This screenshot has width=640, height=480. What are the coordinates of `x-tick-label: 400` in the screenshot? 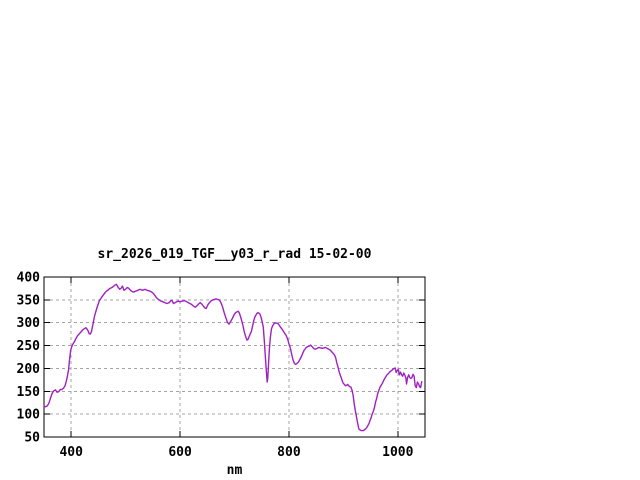 It's located at (71, 452).